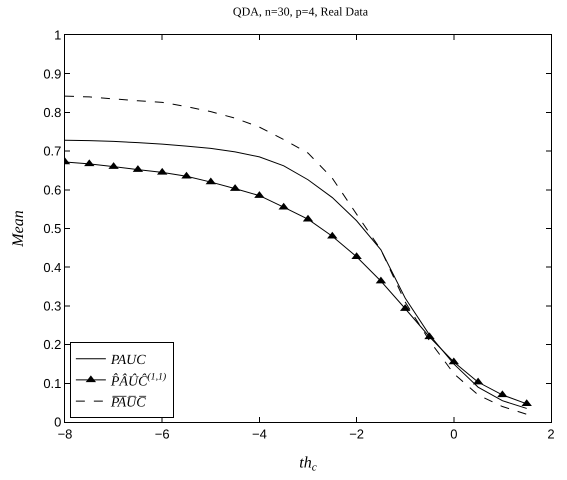  Describe the element at coordinates (52, 383) in the screenshot. I see `y-tick-label: 0.1` at that location.